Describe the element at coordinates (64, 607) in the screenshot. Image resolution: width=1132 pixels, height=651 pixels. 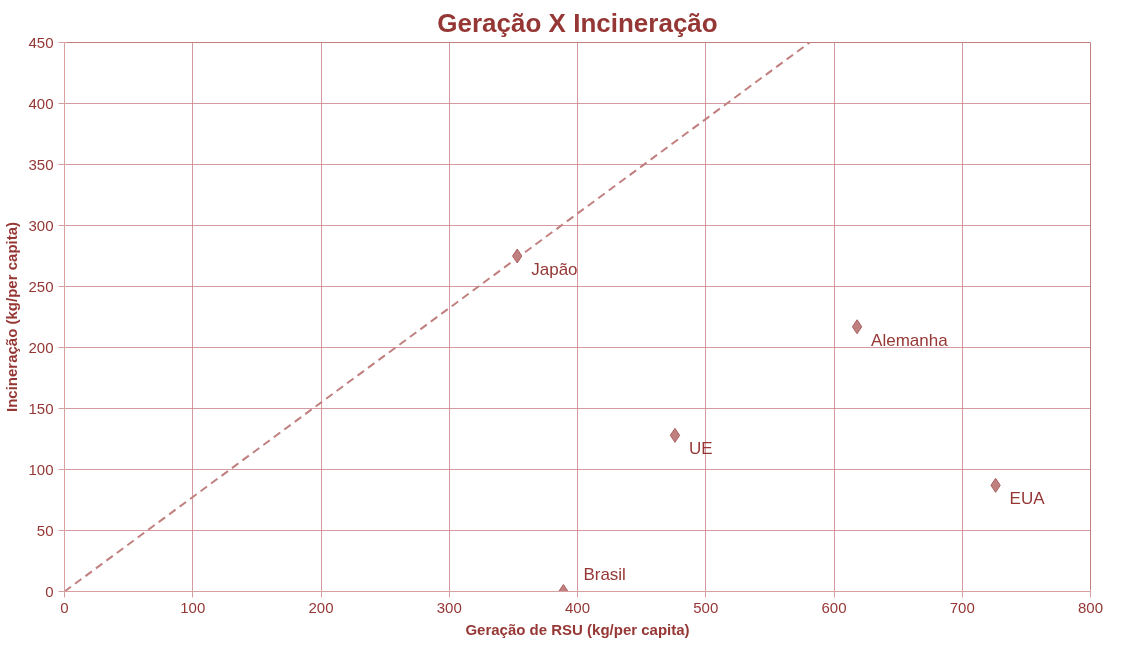
I see `x-tick-label: 0` at that location.